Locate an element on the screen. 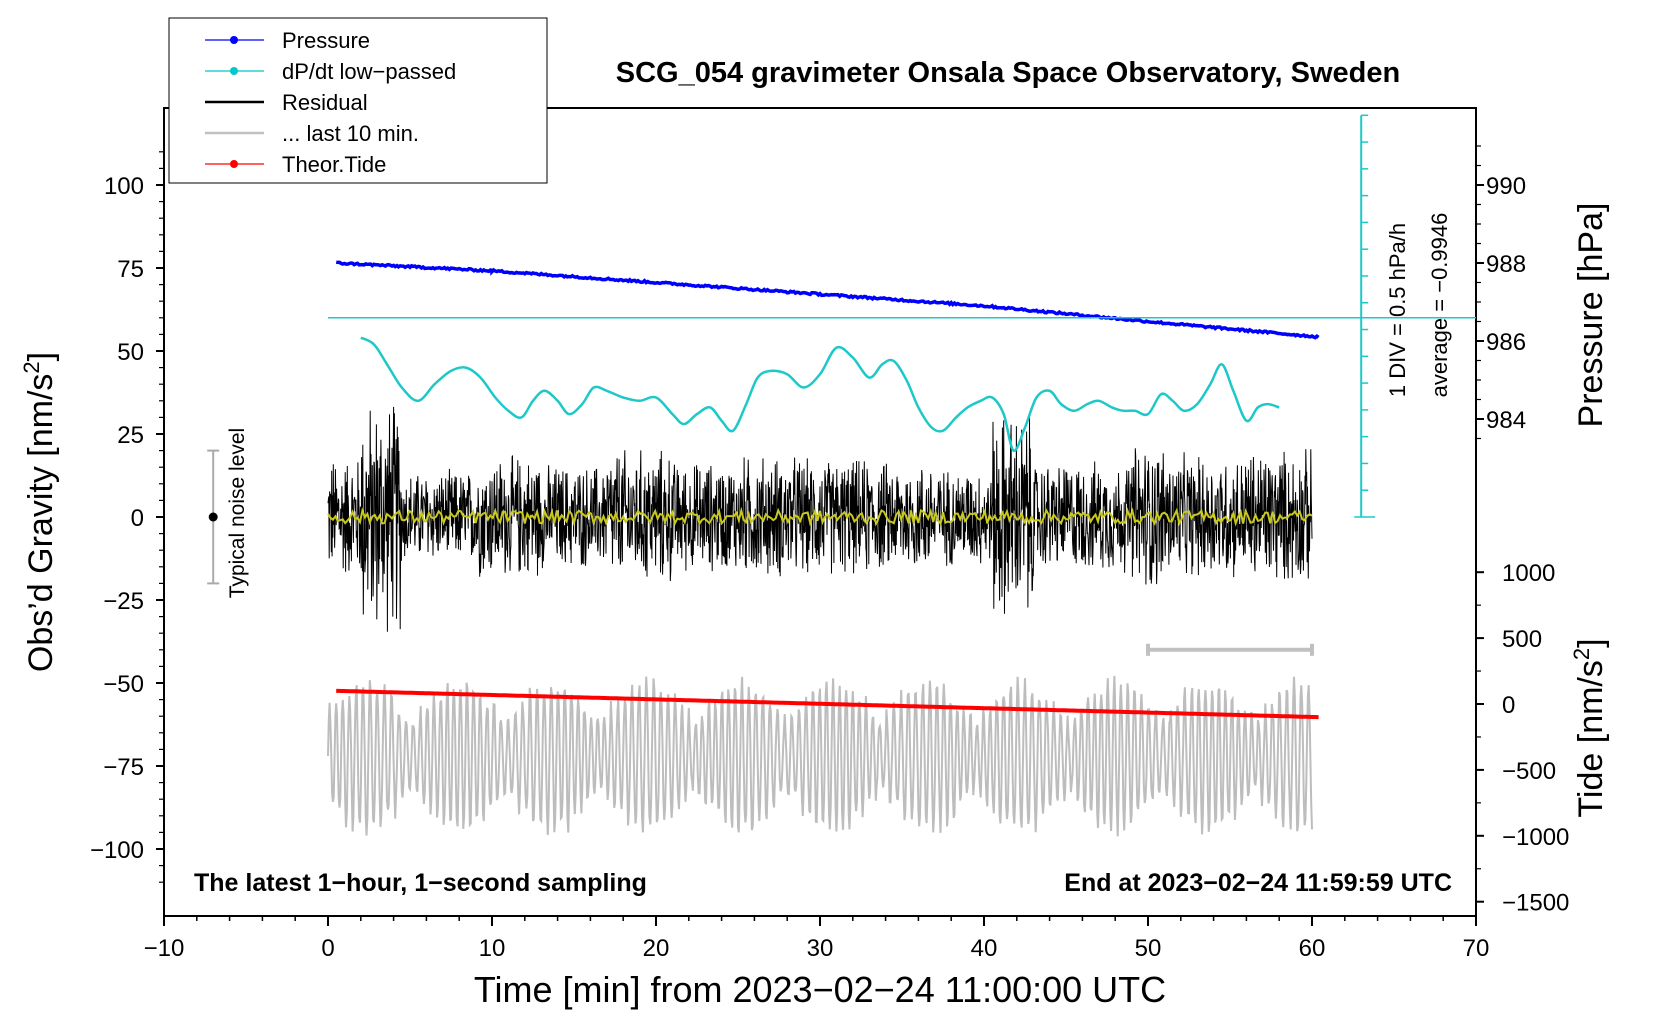  tide-tick-label: 500 is located at coordinates (1522, 639).